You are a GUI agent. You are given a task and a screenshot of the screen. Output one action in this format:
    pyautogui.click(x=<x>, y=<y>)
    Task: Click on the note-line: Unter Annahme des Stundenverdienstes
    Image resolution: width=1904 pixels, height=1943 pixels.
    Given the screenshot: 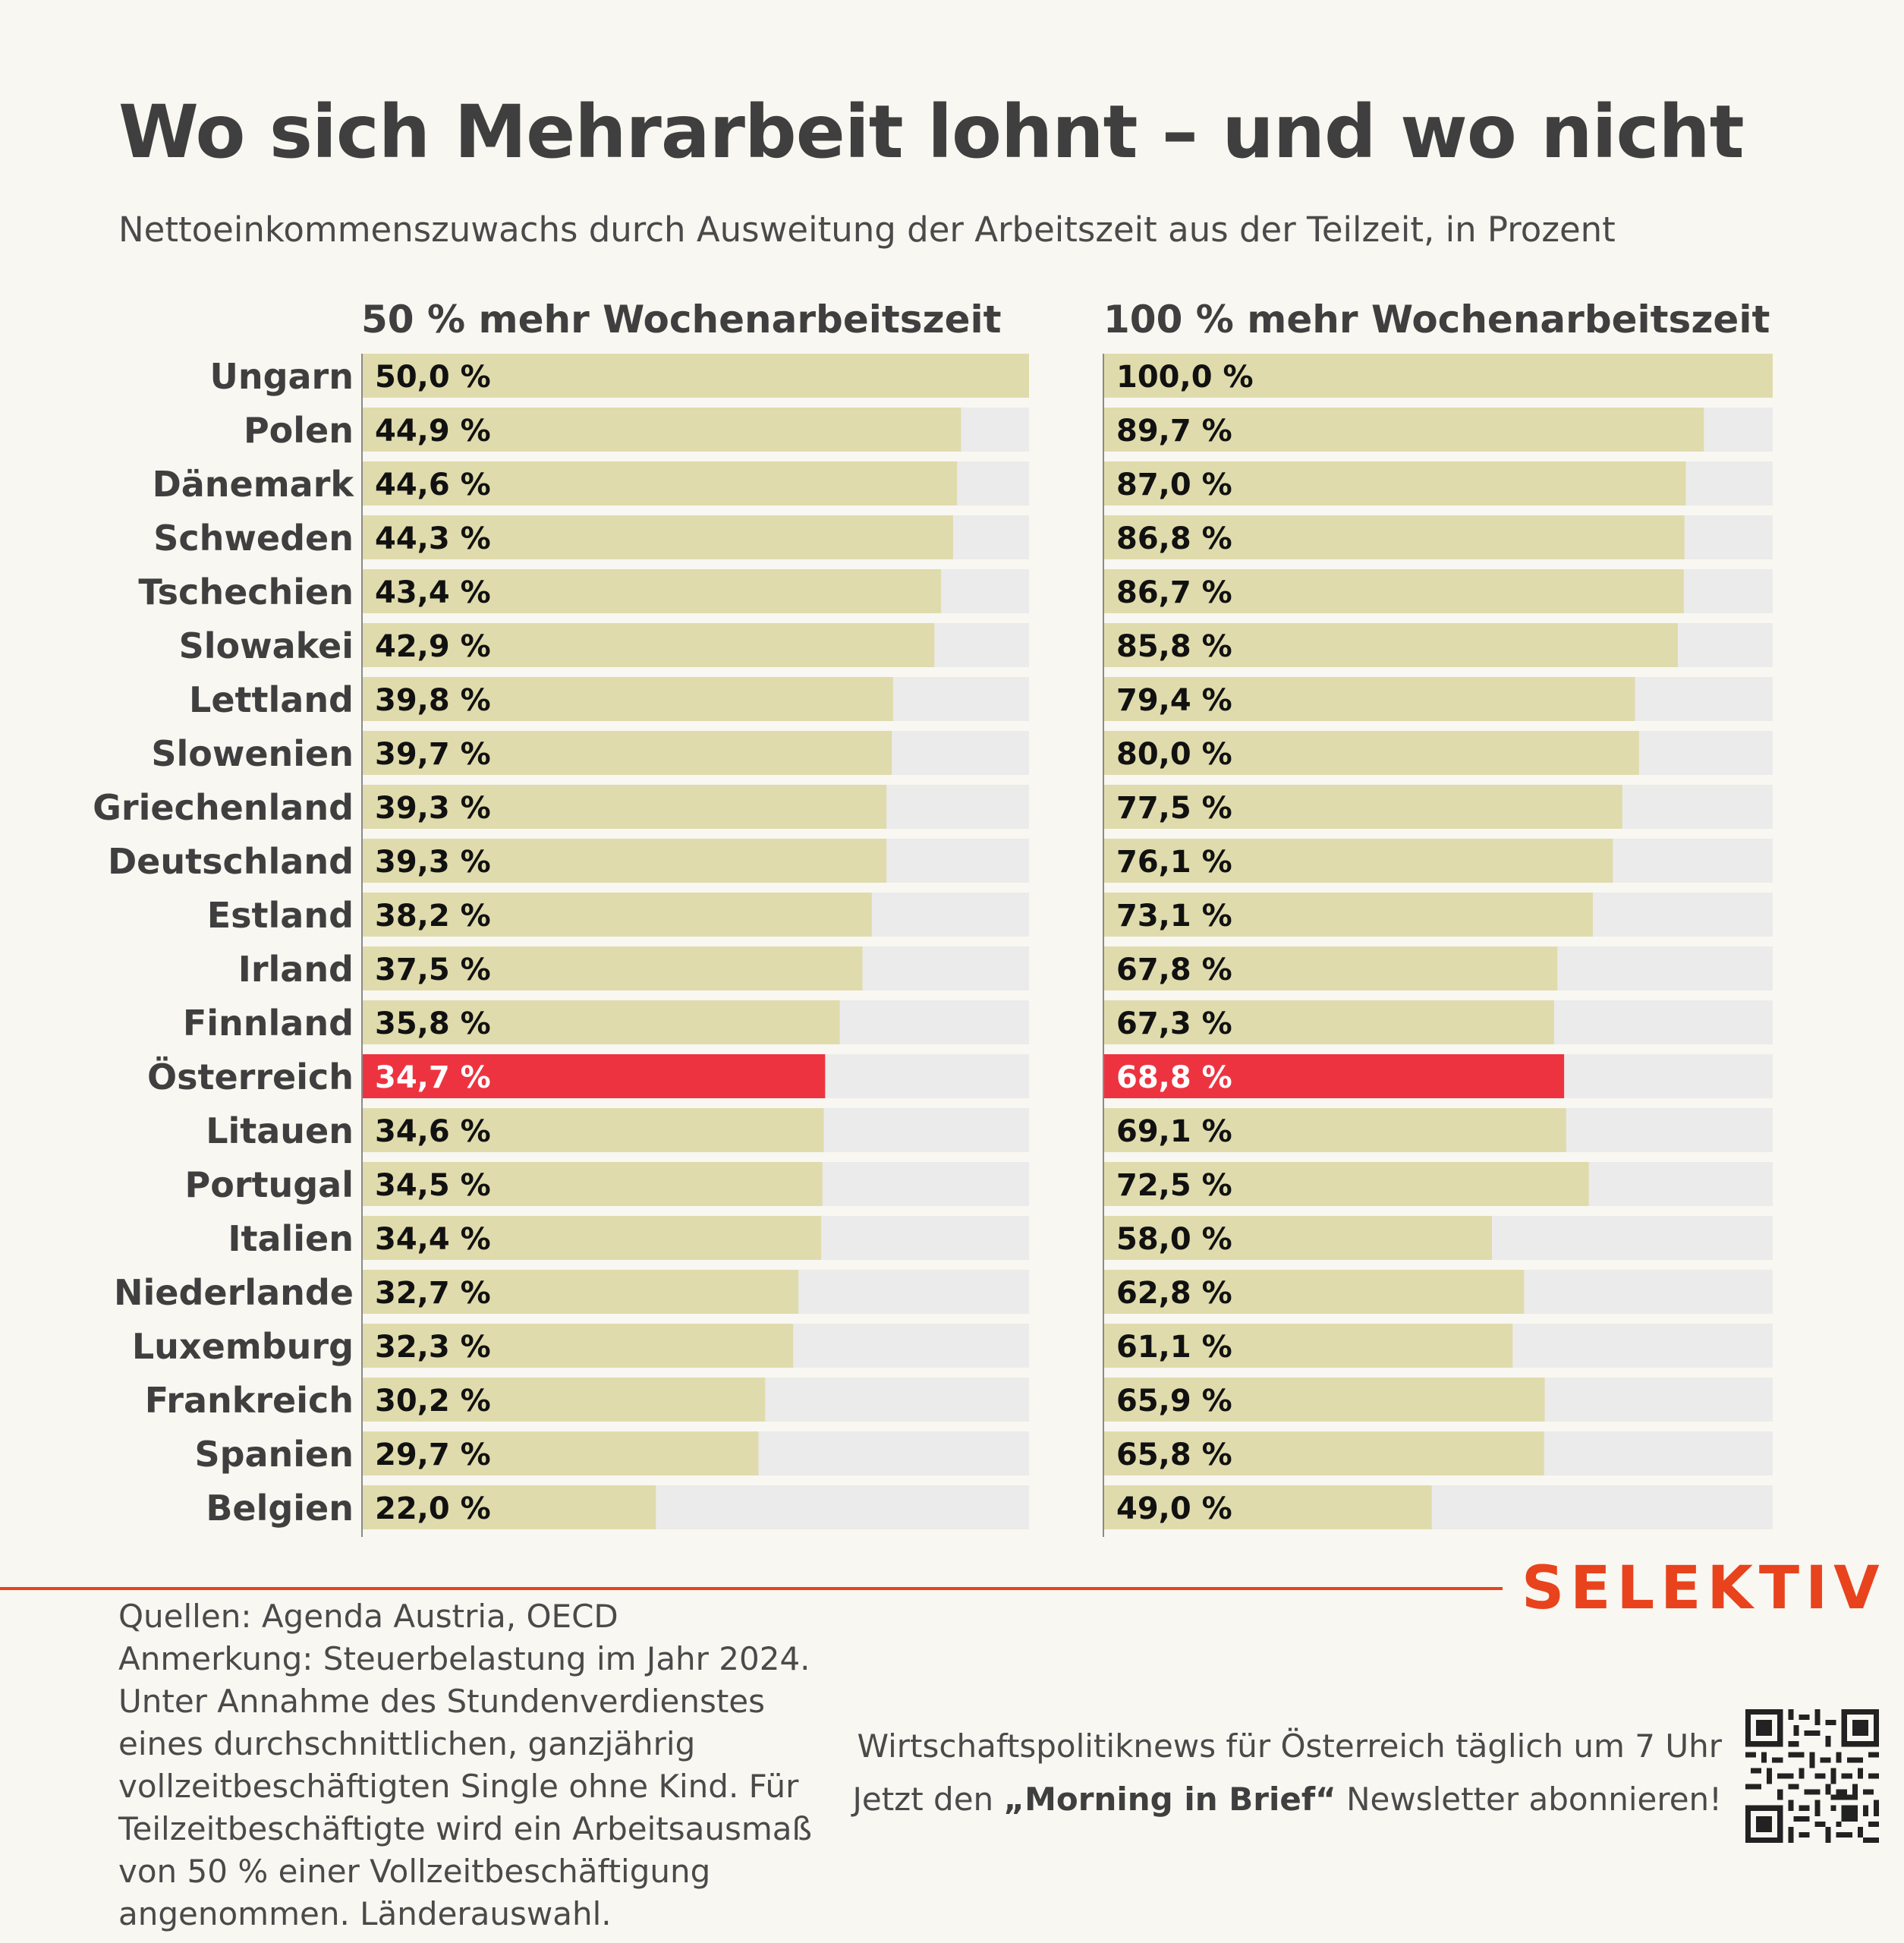 What is the action you would take?
    pyautogui.click(x=442, y=1701)
    